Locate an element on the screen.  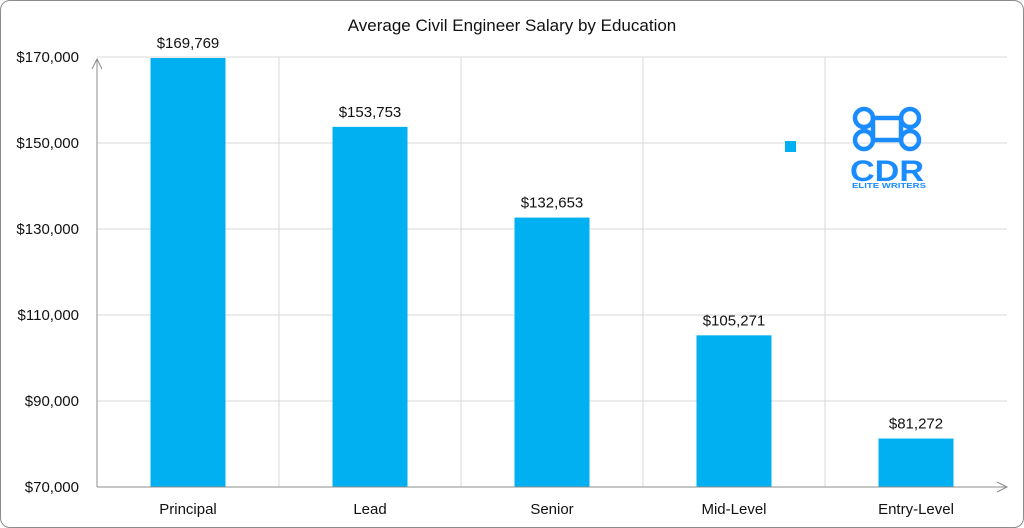
data-label: $153,753 is located at coordinates (370, 112).